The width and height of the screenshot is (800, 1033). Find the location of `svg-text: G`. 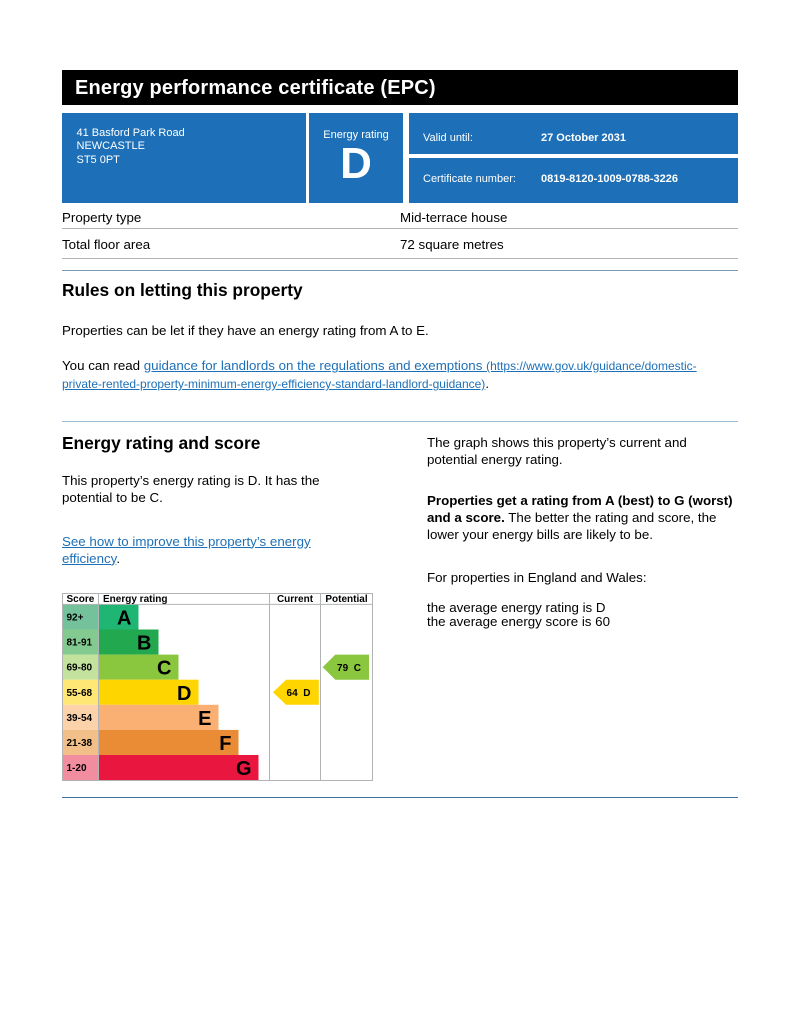

svg-text: G is located at coordinates (244, 769).